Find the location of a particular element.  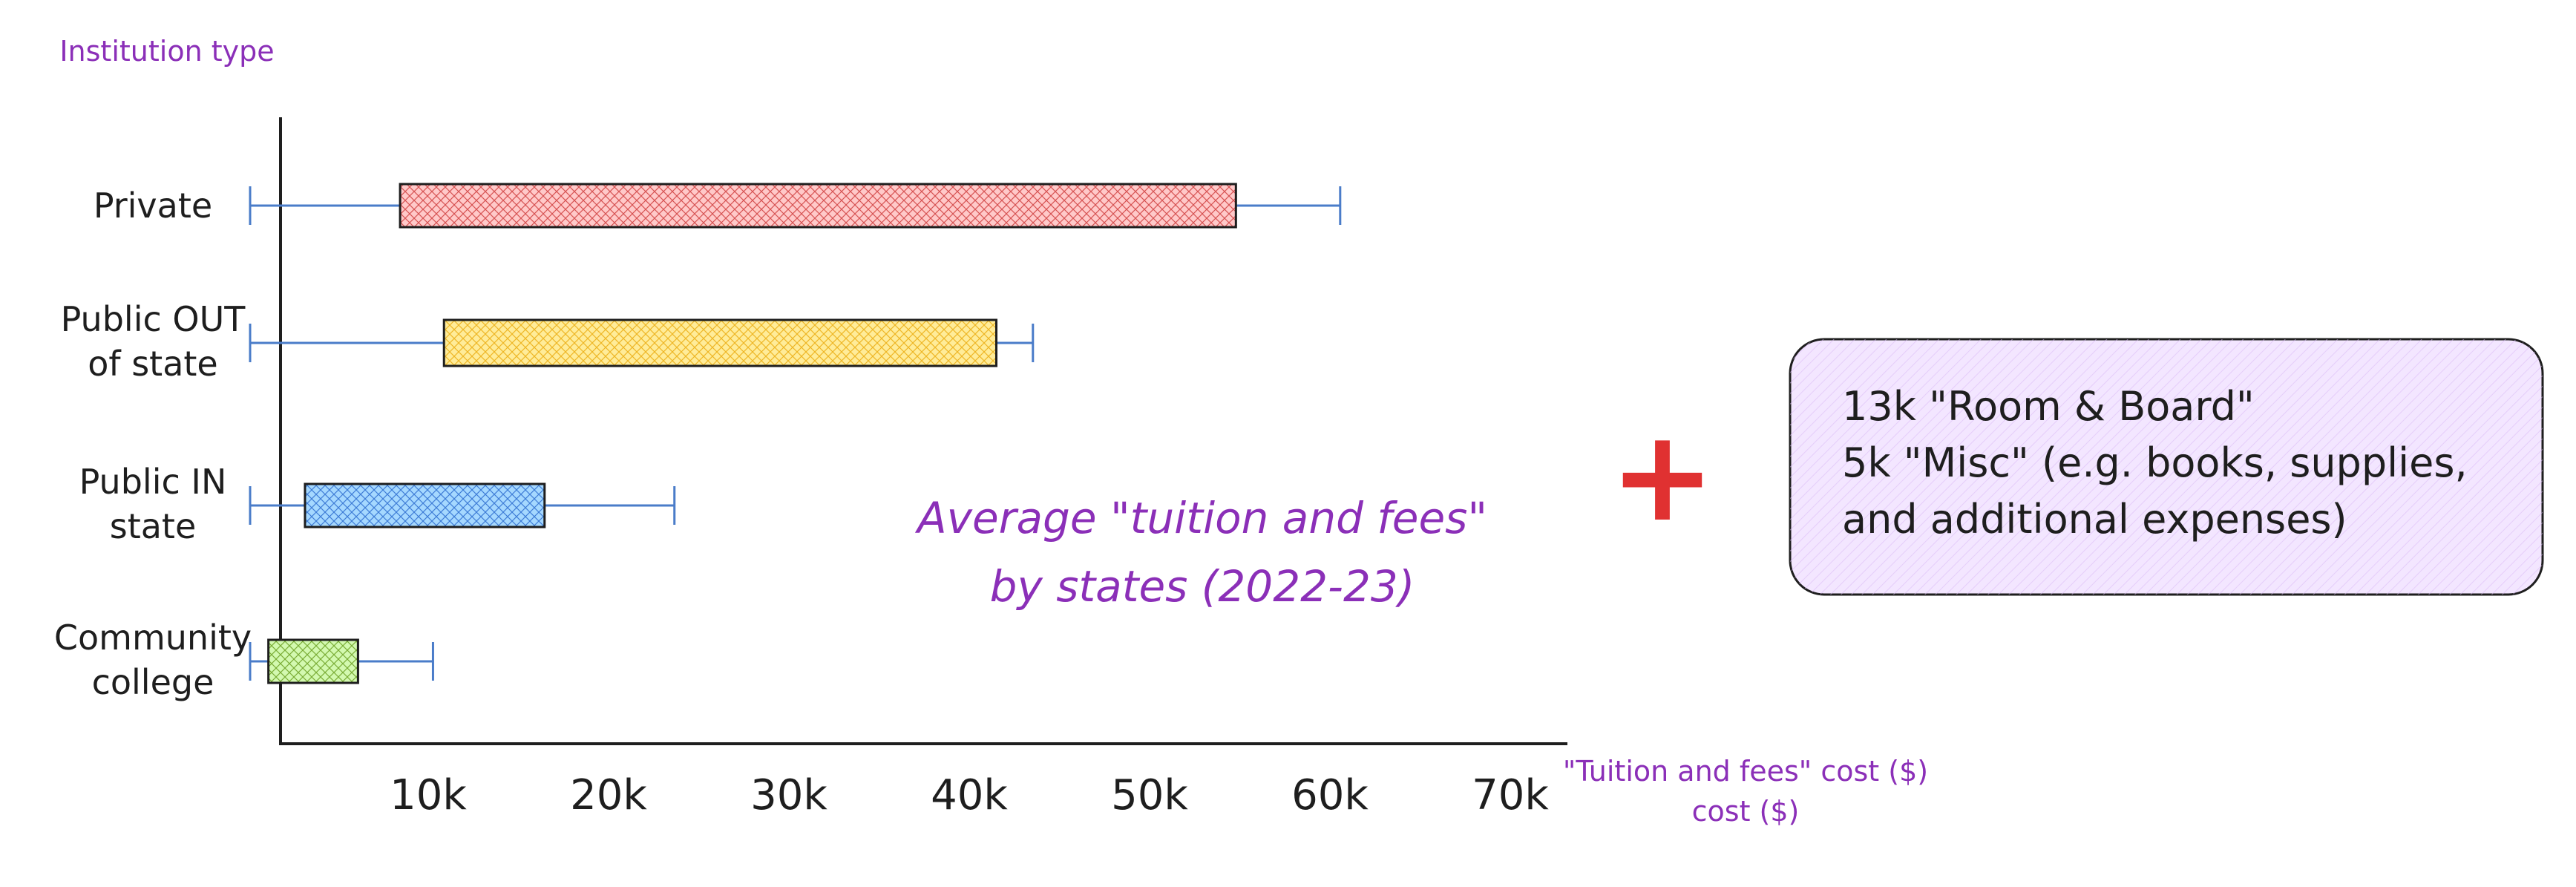

box-public-out is located at coordinates (719, 342).